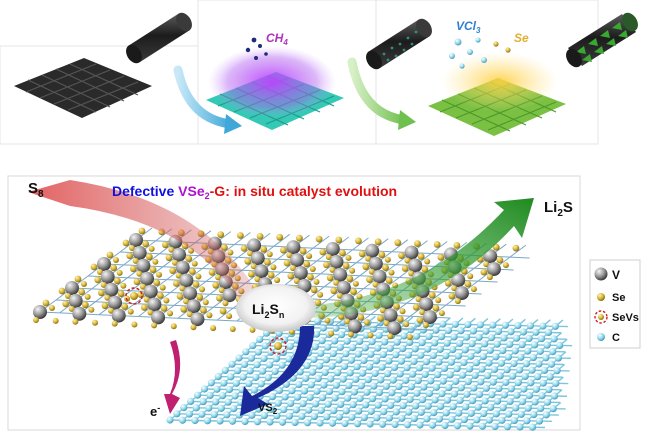  I want to click on process-arrow-2-head, so click(407, 120).